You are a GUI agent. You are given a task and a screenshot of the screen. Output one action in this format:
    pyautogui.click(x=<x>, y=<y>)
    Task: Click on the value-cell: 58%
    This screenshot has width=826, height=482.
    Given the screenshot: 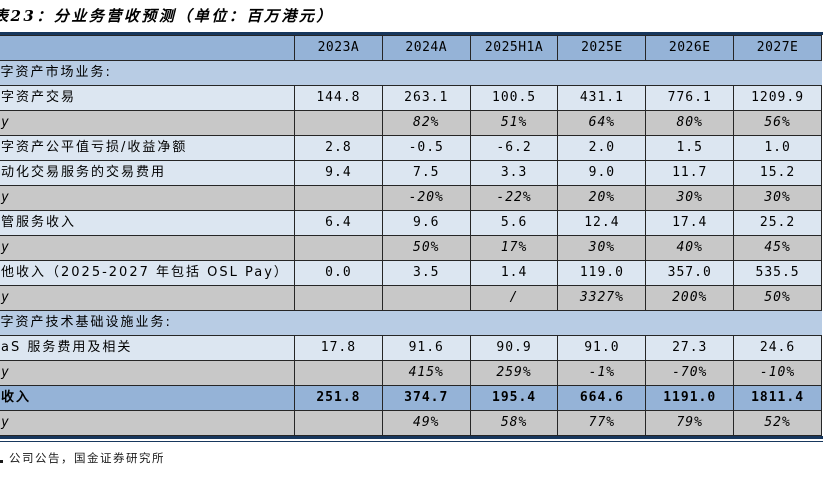 What is the action you would take?
    pyautogui.click(x=514, y=423)
    